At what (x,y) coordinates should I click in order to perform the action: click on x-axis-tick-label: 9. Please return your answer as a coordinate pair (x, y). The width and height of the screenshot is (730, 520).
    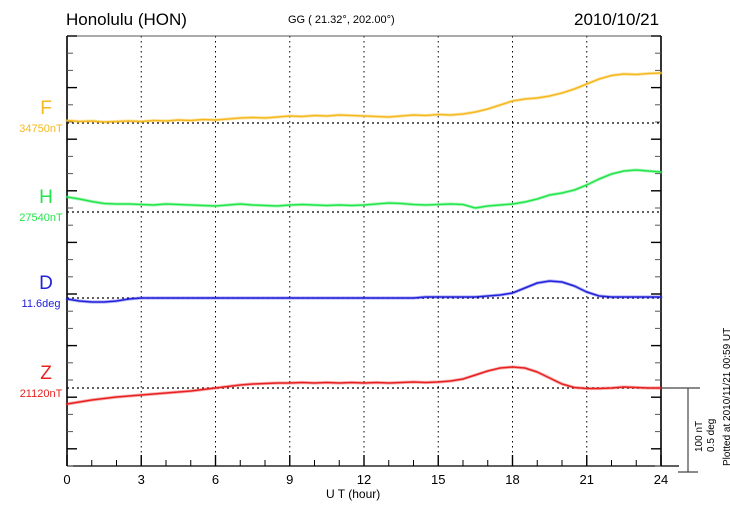
    Looking at the image, I should click on (289, 479).